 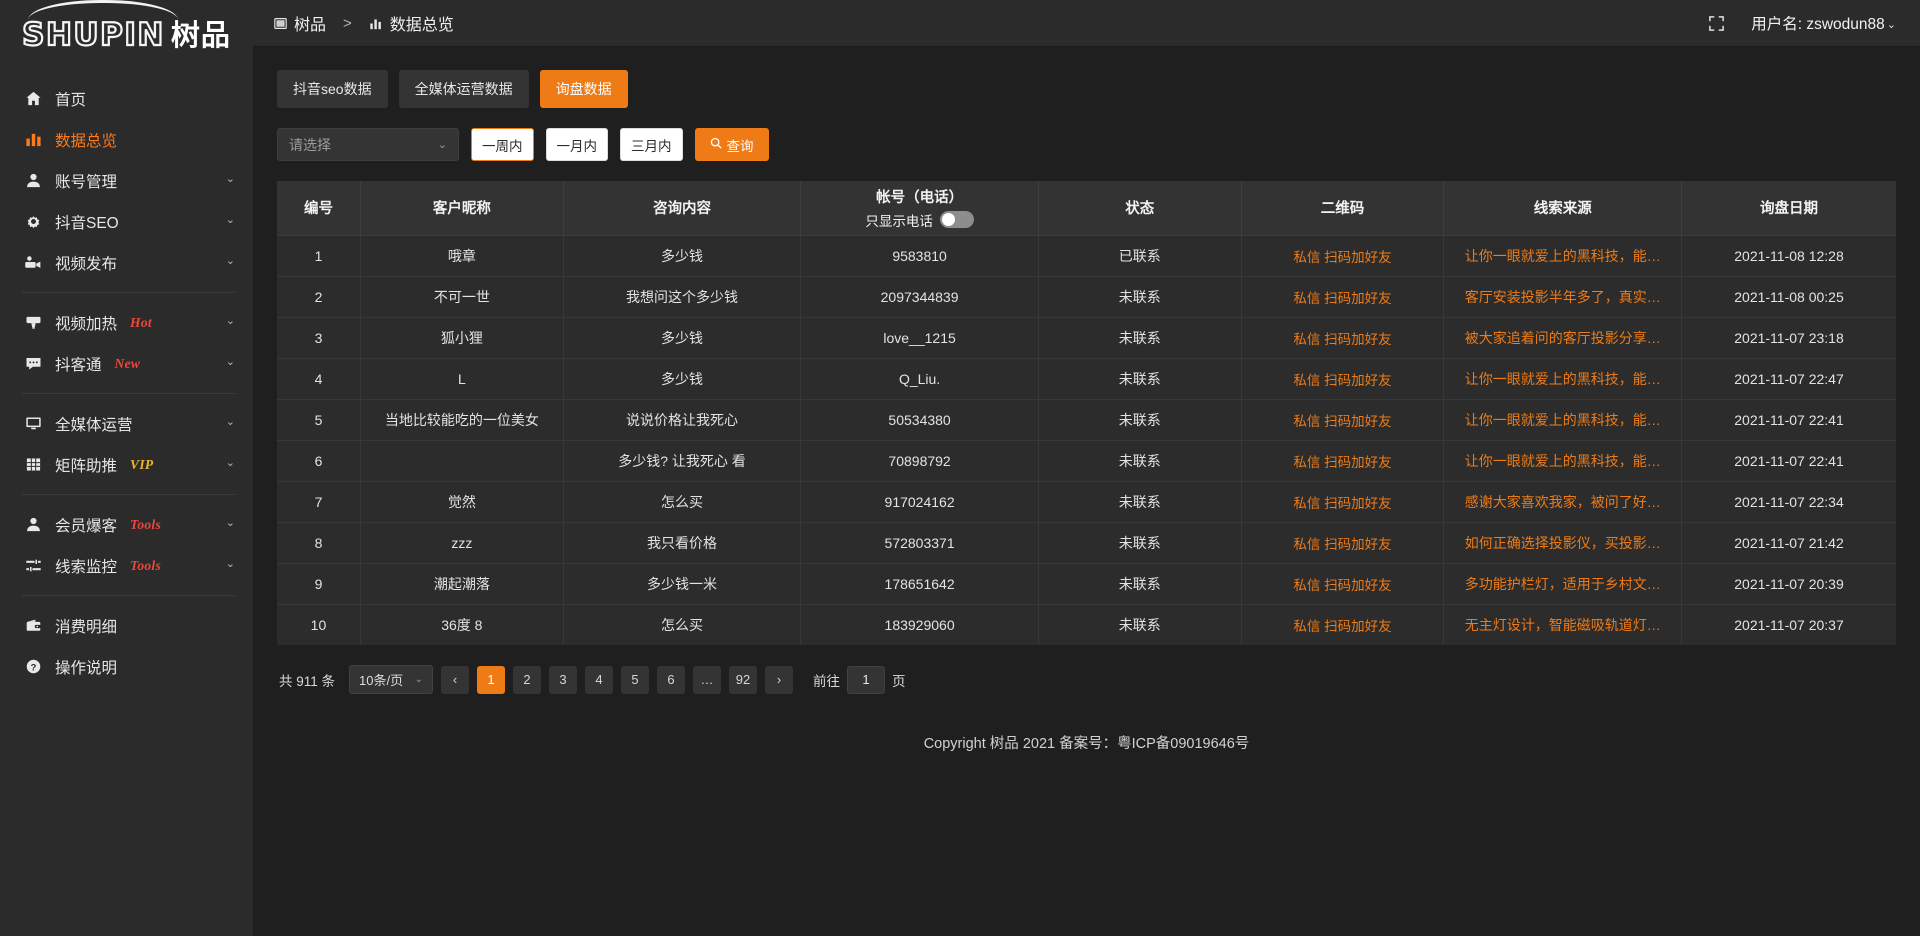 I want to click on tab-1: 全媒体运营数据, so click(x=463, y=89).